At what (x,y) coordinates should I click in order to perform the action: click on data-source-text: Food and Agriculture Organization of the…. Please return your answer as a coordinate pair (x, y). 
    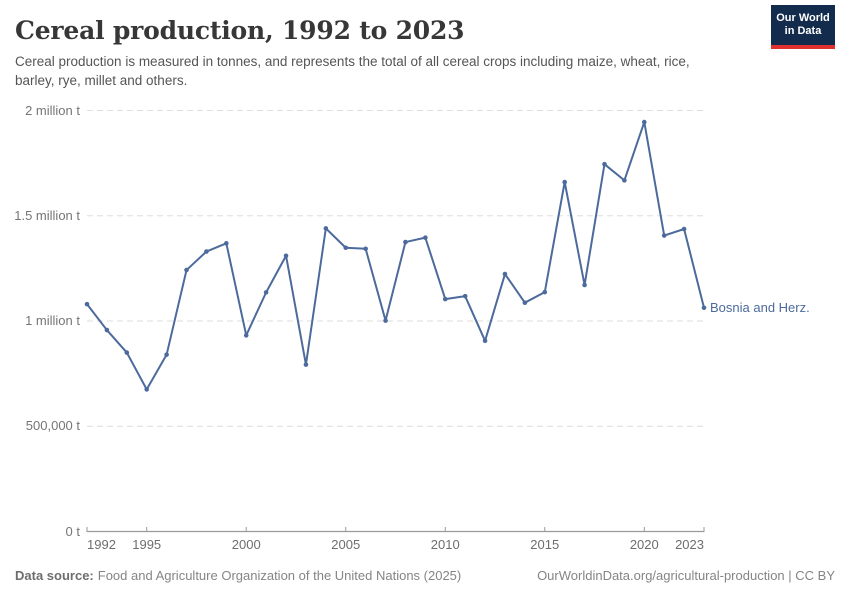
    Looking at the image, I should click on (279, 575).